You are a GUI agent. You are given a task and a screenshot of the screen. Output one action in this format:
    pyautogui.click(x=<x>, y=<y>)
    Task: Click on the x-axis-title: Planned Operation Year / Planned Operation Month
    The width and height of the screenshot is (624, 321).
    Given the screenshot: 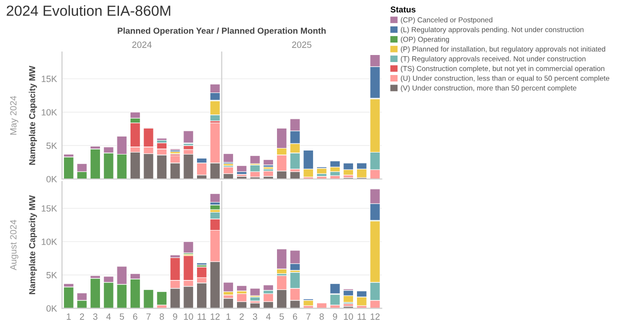 What is the action you would take?
    pyautogui.click(x=222, y=31)
    